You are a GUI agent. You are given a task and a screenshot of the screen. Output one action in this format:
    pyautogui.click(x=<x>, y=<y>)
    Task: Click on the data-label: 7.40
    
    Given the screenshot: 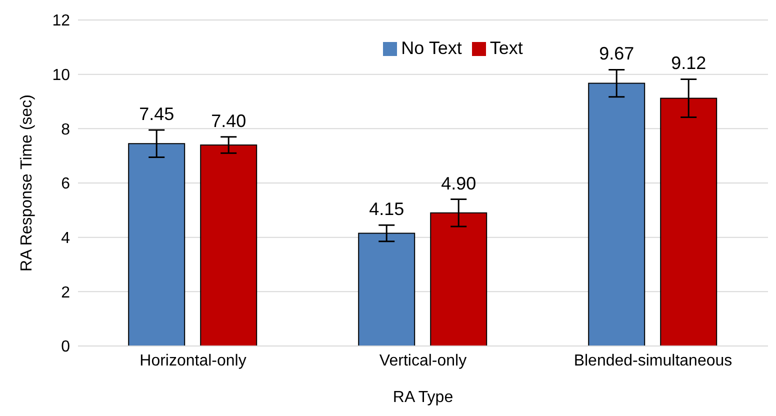 What is the action you would take?
    pyautogui.click(x=228, y=120)
    